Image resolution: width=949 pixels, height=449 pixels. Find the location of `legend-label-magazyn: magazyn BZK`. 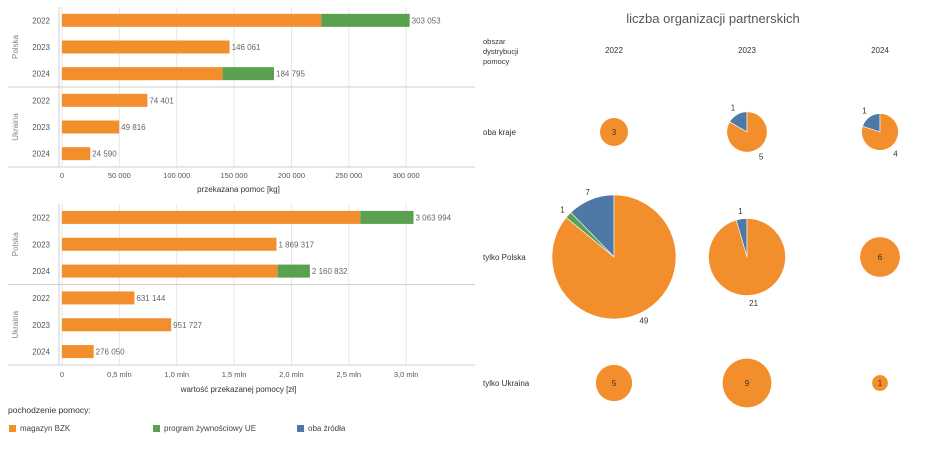

legend-label-magazyn: magazyn BZK is located at coordinates (45, 428).